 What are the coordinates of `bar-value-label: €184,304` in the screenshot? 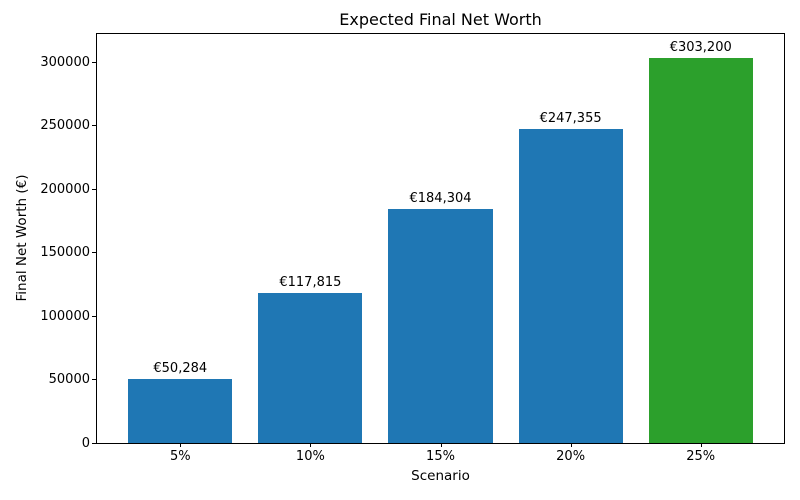 It's located at (440, 198).